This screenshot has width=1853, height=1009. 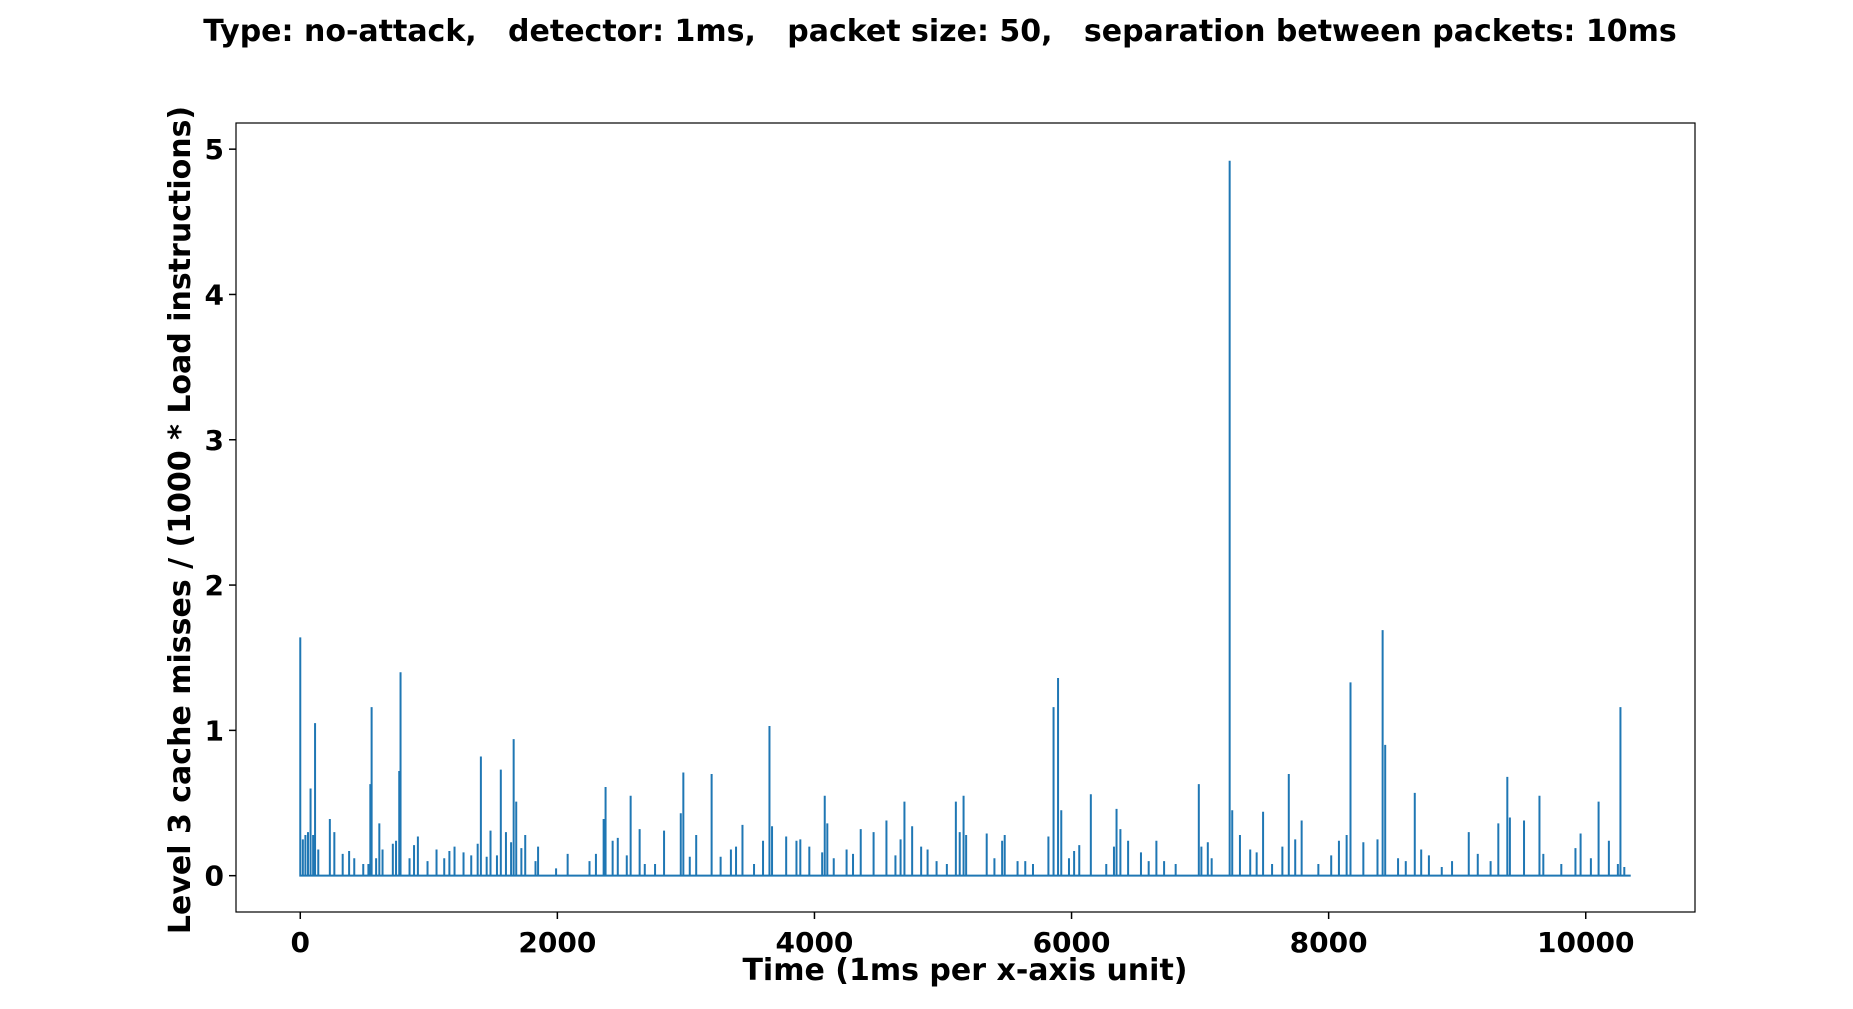 What do you see at coordinates (220, 513) in the screenshot?
I see `y-axis: 0 1 2 3 4 5` at bounding box center [220, 513].